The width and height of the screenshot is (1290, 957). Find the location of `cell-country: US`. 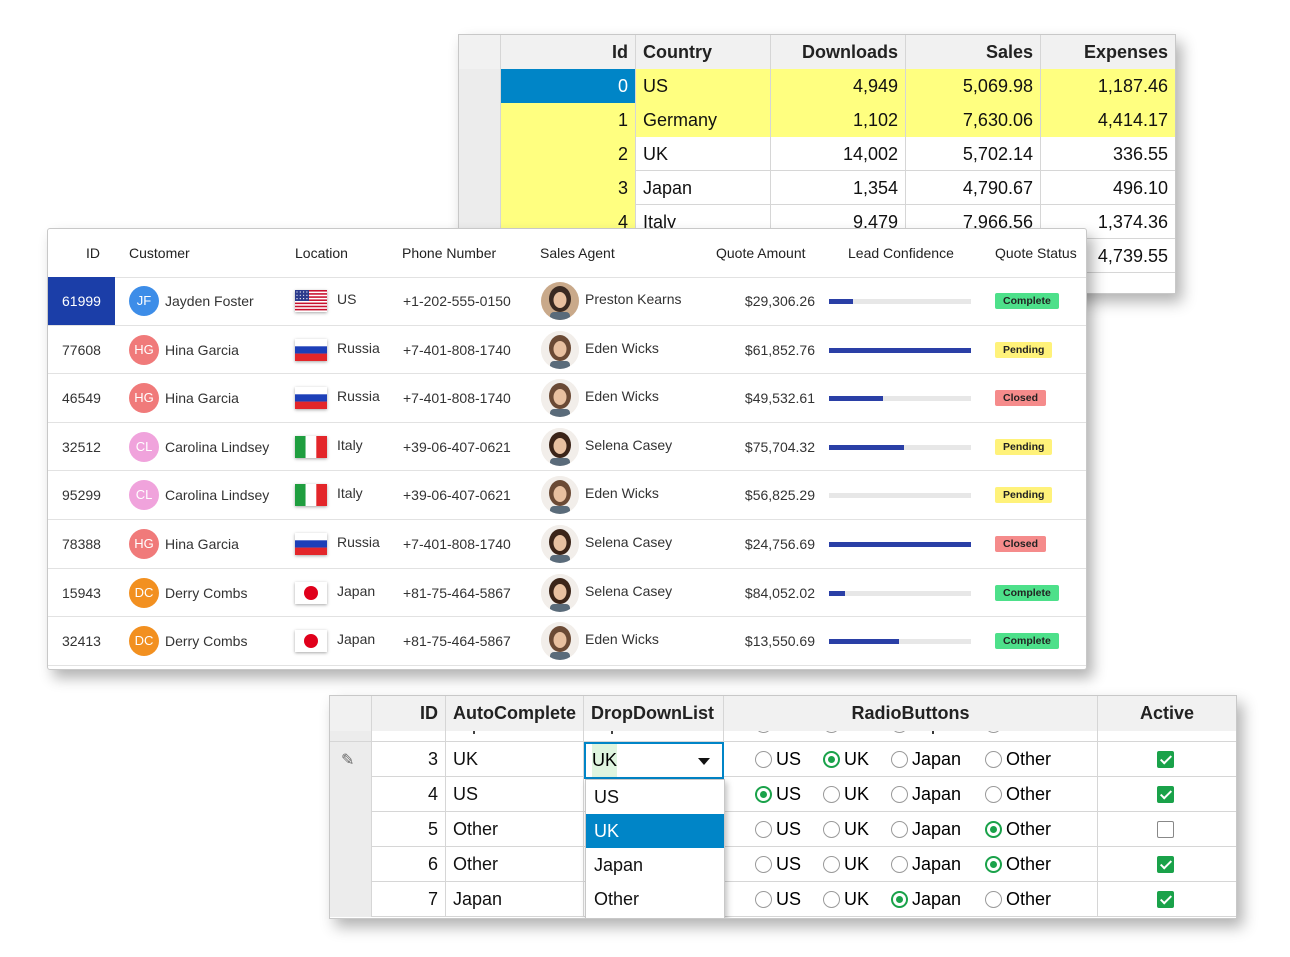

cell-country: US is located at coordinates (703, 86).